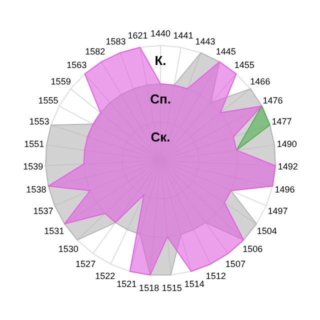 This screenshot has width=320, height=320. I want to click on spoke-label: 1441, so click(183, 35).